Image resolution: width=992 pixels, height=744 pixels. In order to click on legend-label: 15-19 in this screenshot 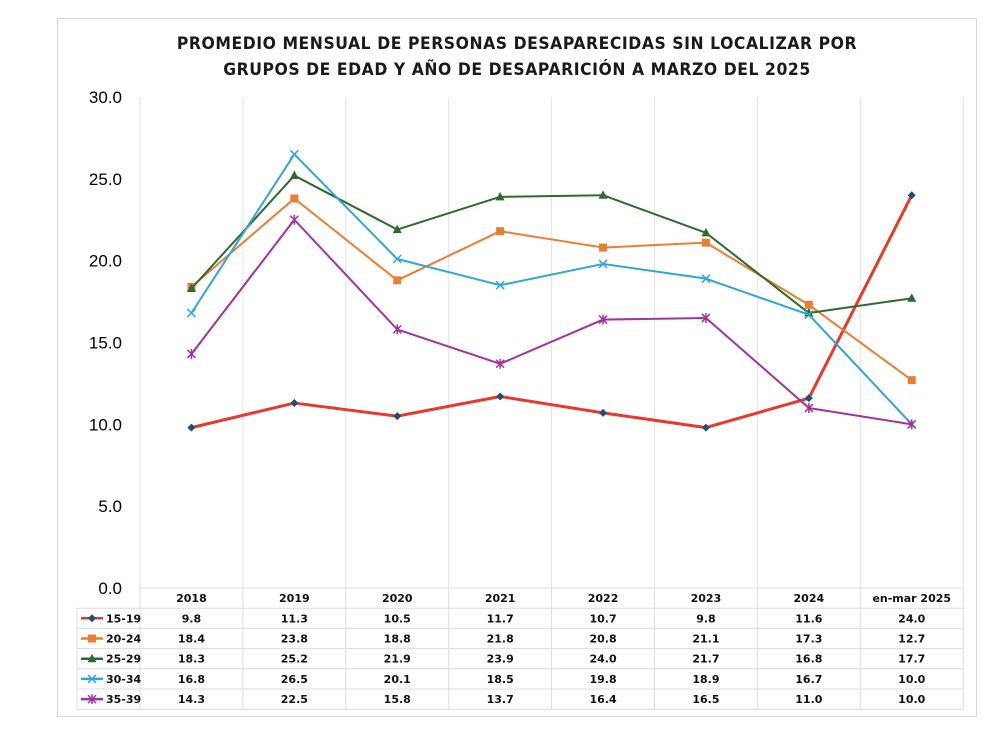, I will do `click(123, 618)`.